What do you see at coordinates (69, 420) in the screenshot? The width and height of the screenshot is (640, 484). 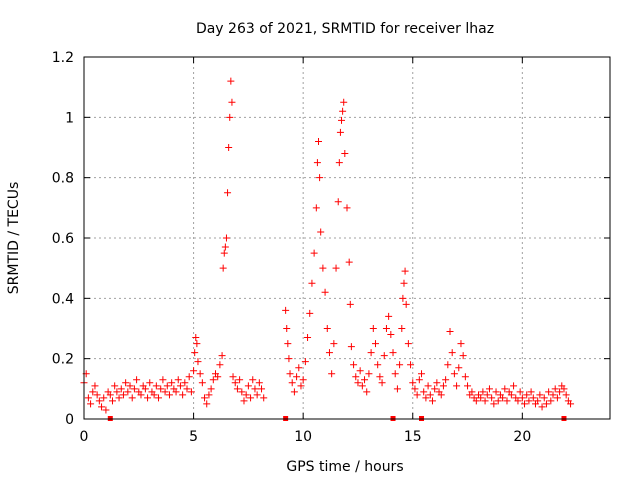 I see `y-tick-label: 0` at bounding box center [69, 420].